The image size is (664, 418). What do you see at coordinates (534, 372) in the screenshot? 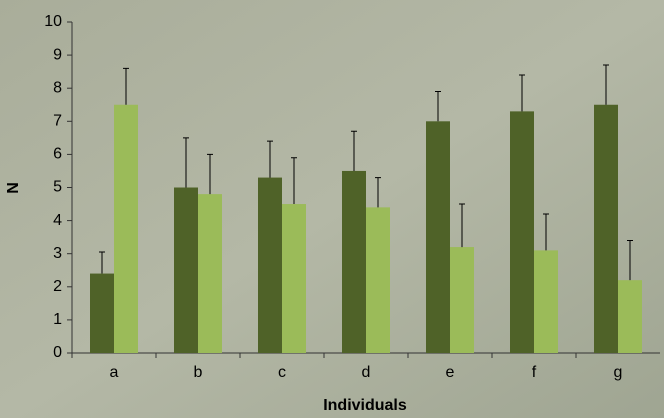
I see `x-tick-label: f` at bounding box center [534, 372].